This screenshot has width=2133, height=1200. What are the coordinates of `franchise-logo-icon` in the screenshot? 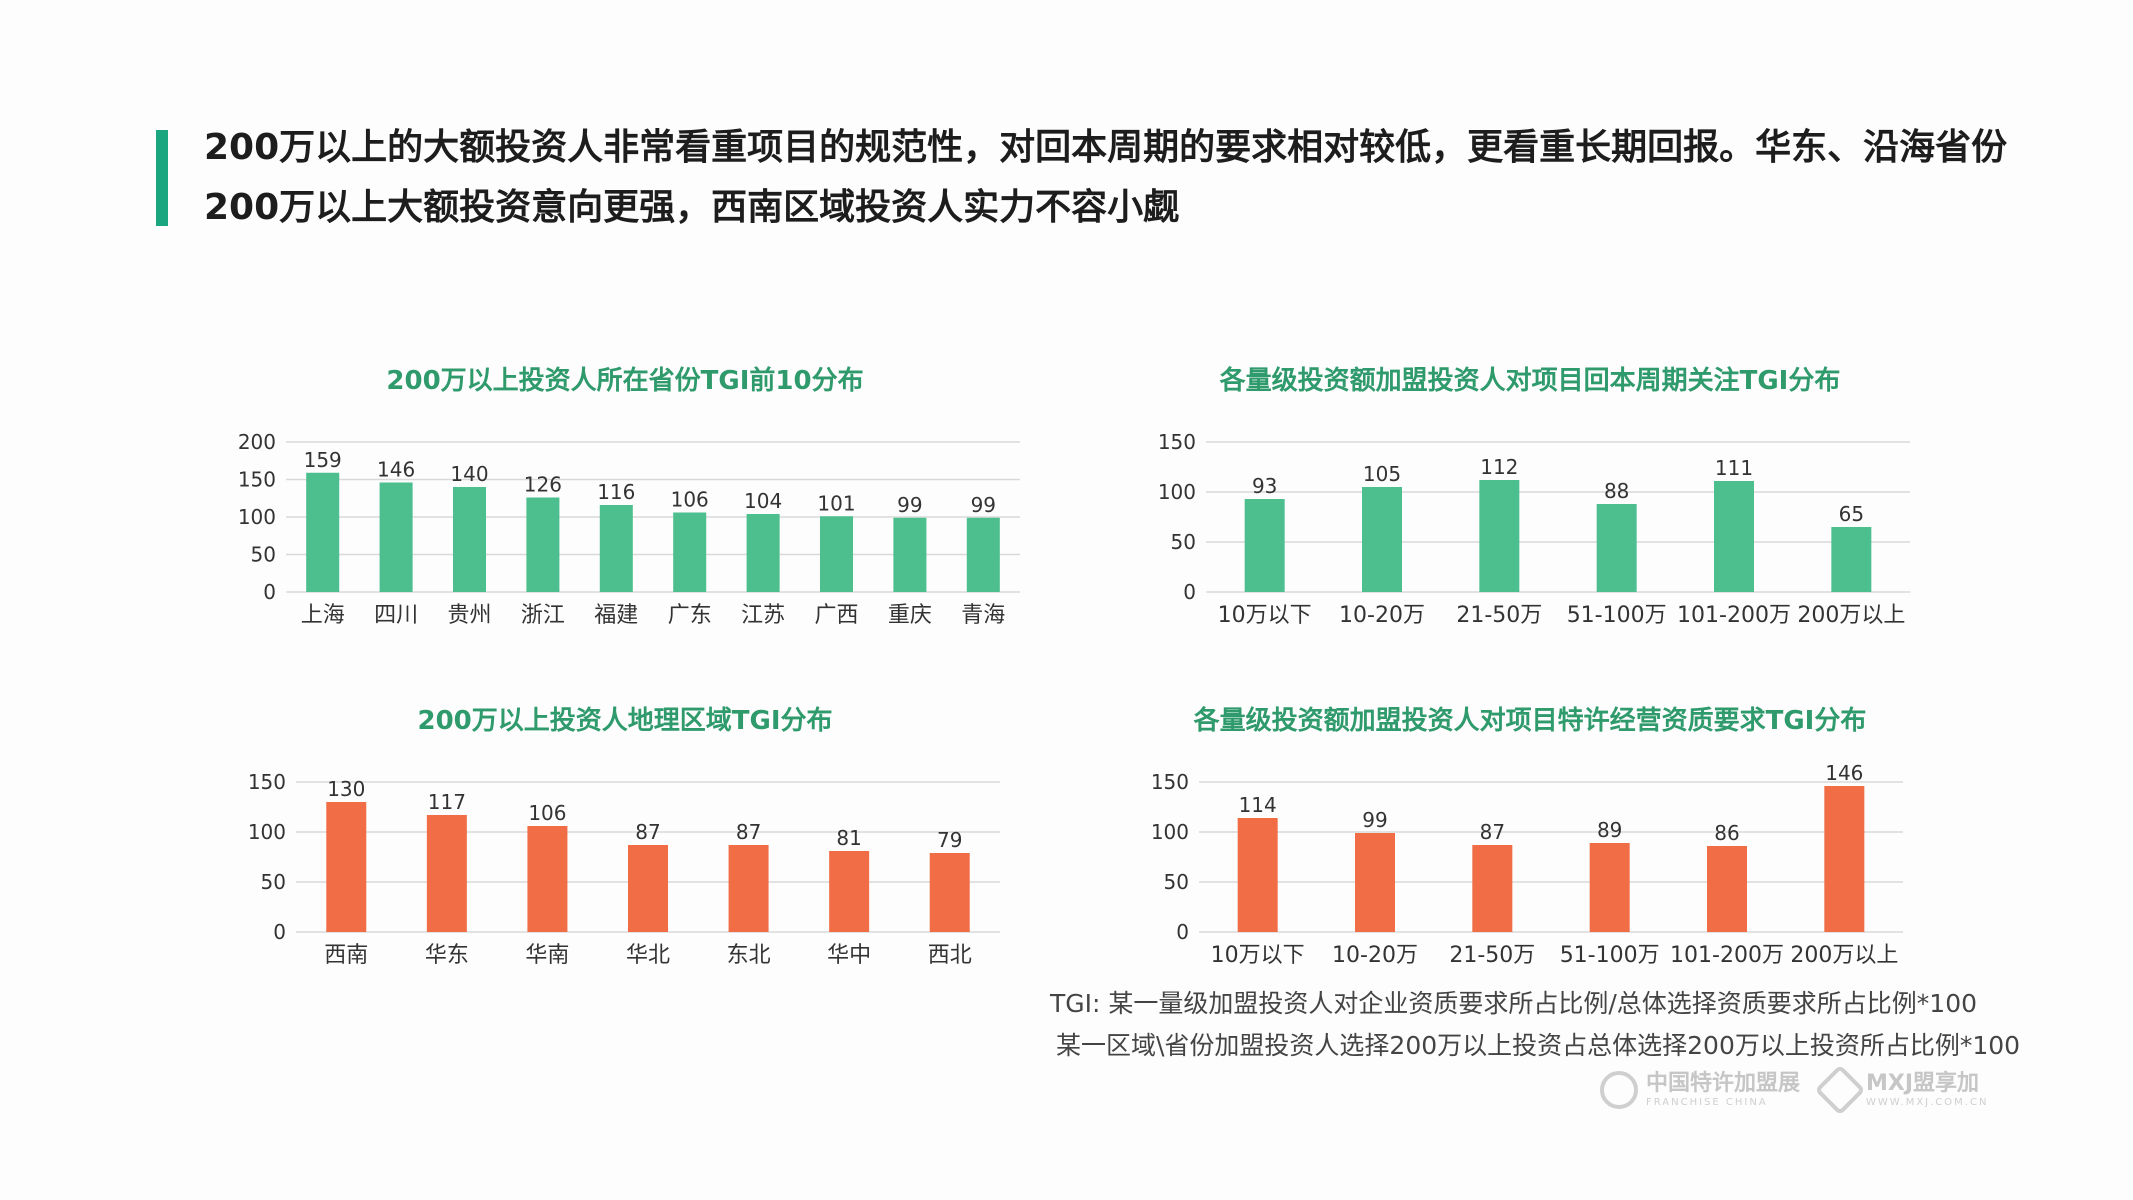 It's located at (1619, 1090).